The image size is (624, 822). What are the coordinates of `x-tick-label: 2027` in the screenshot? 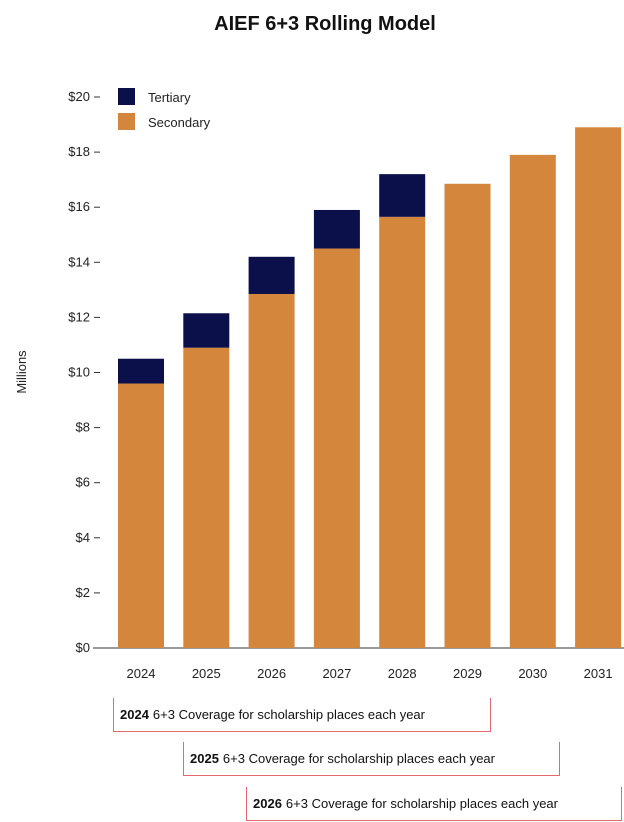 It's located at (336, 673).